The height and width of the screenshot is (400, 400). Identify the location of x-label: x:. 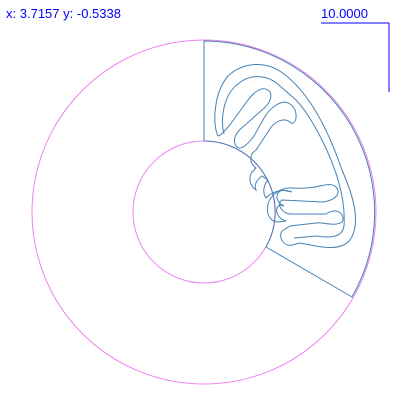
(11, 13).